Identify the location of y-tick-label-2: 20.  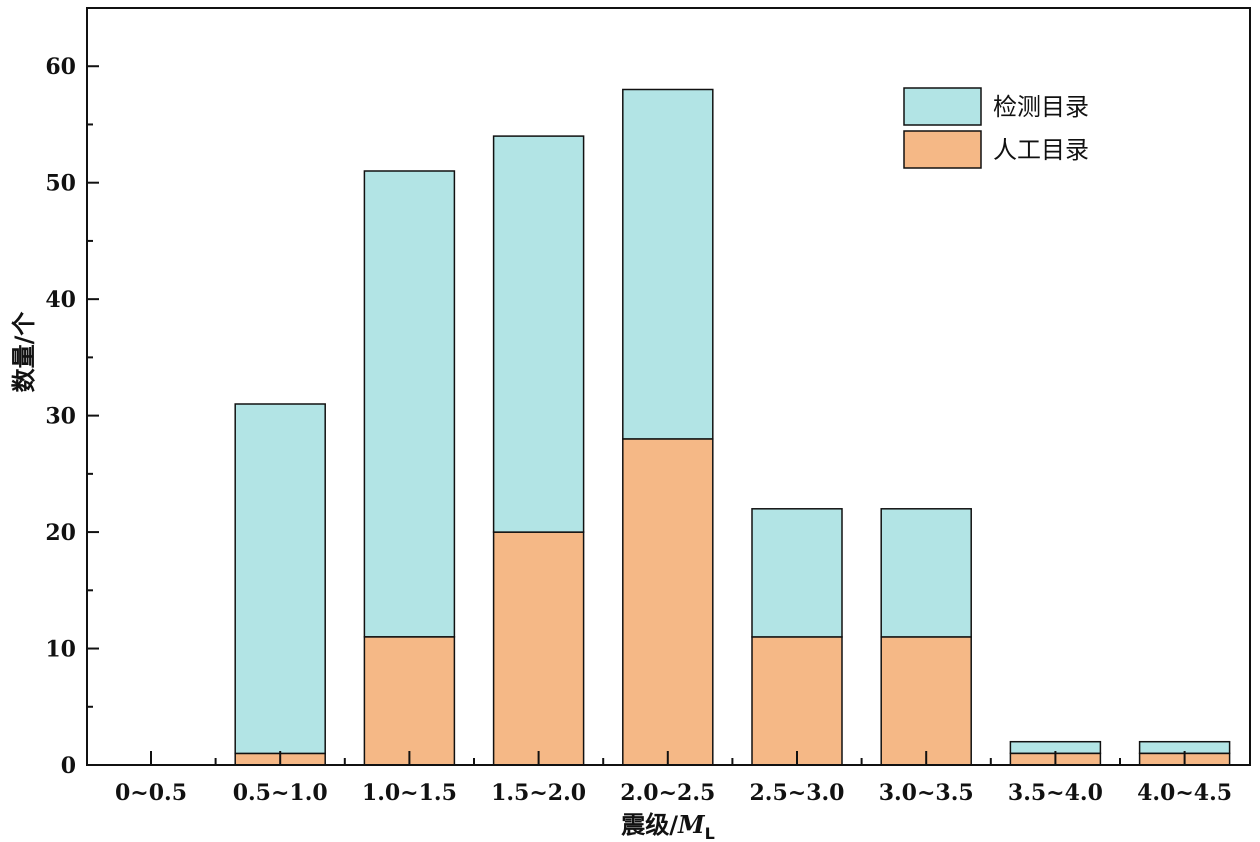
(60, 533).